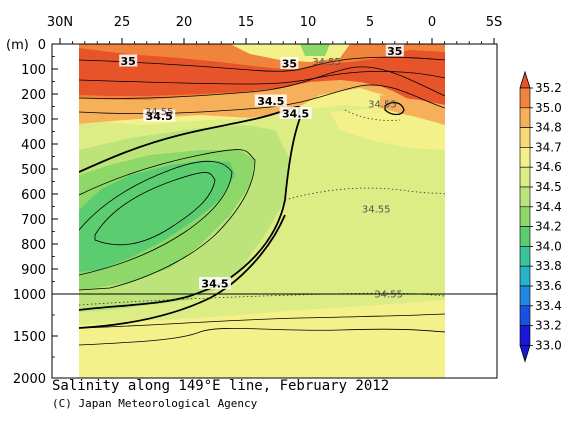  What do you see at coordinates (33, 245) in the screenshot?
I see `y-tick-label: 800` at bounding box center [33, 245].